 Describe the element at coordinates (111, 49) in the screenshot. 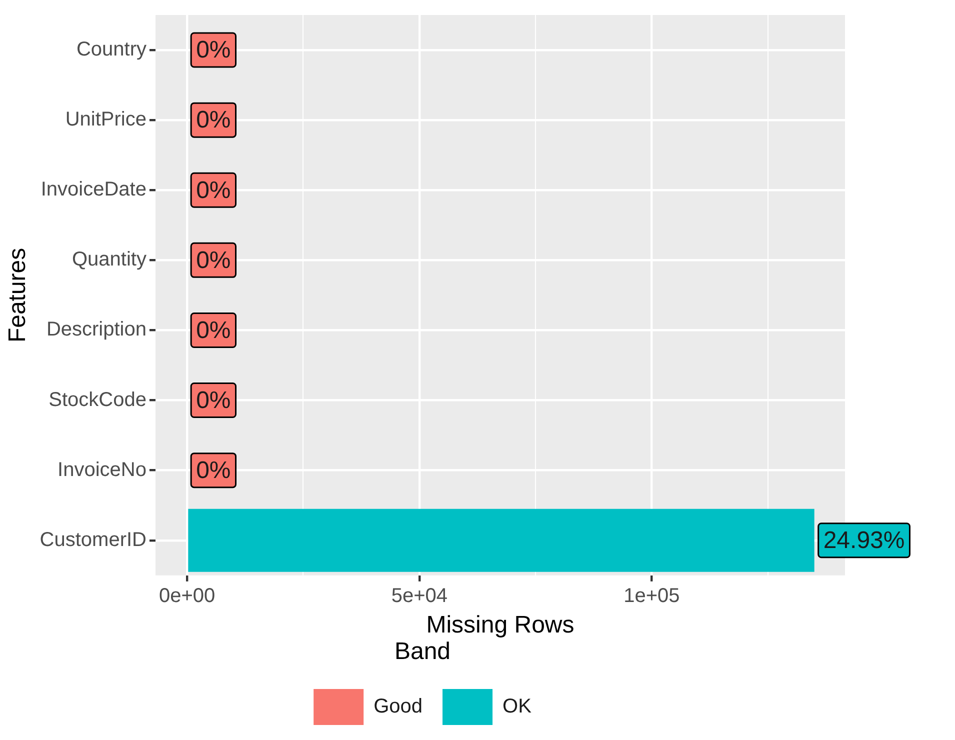

I see `y-tick-label: Country` at that location.